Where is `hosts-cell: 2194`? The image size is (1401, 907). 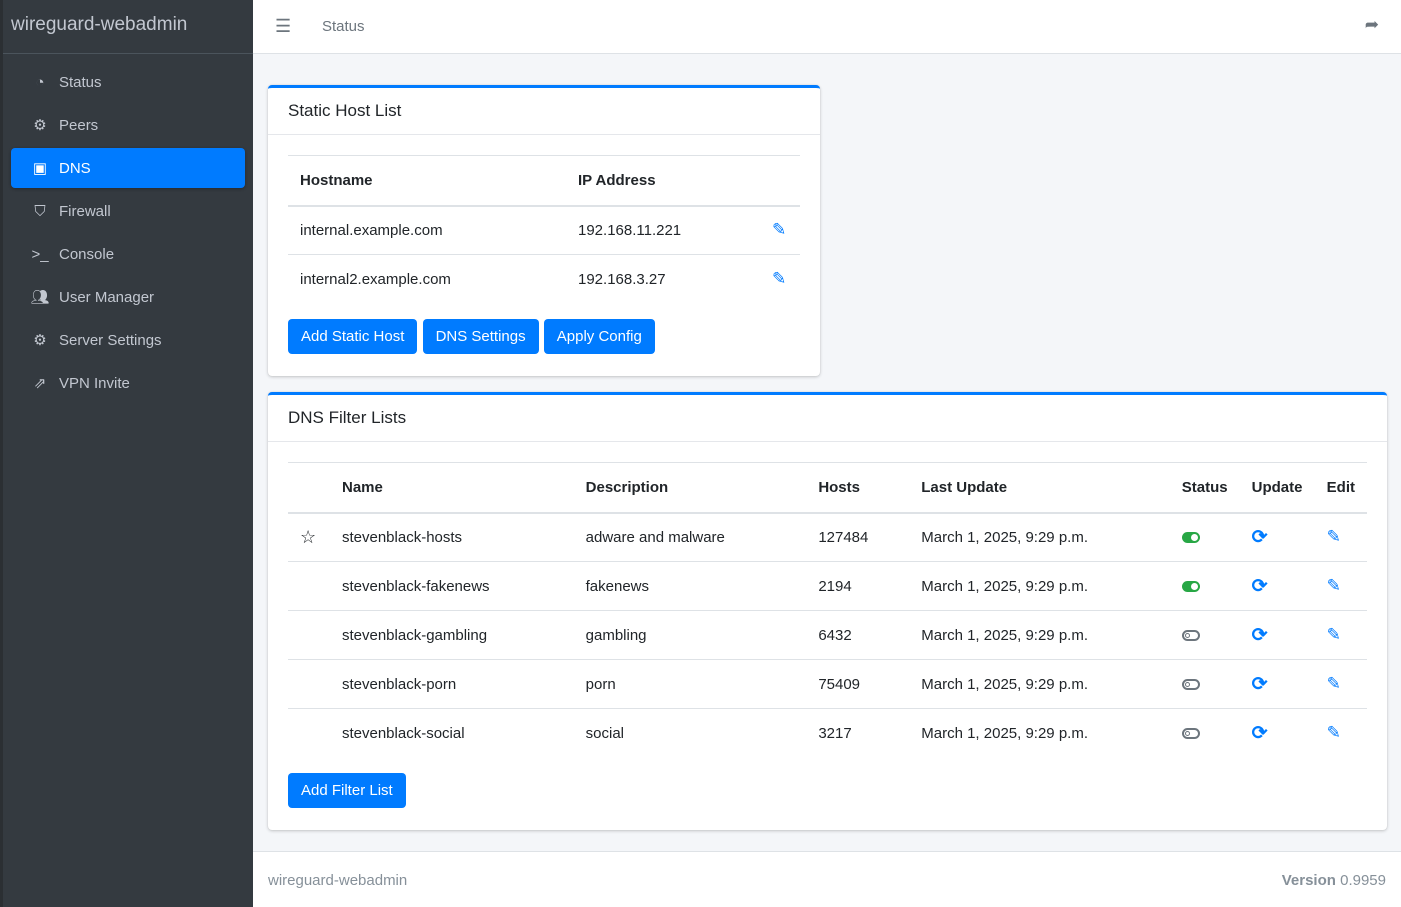
hosts-cell: 2194 is located at coordinates (858, 586).